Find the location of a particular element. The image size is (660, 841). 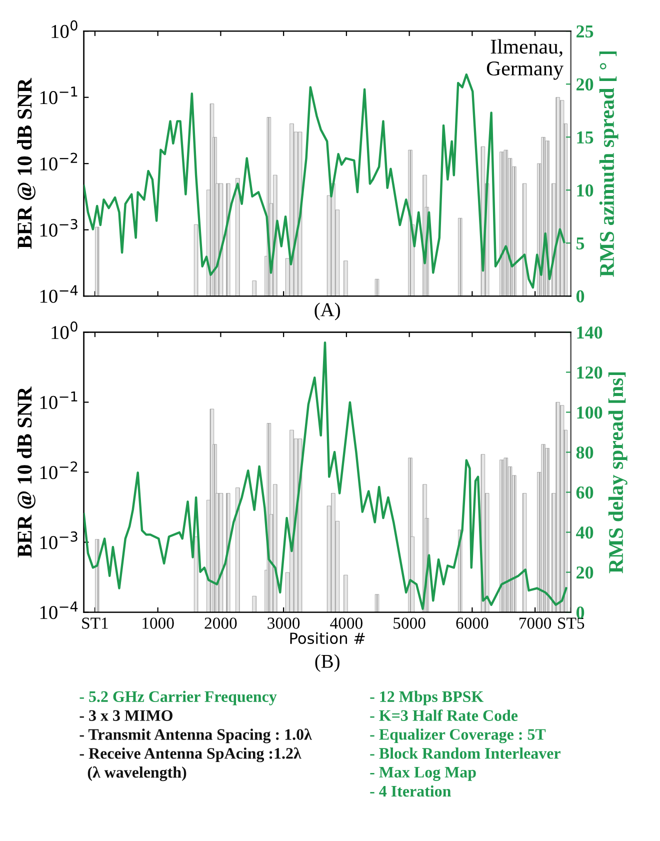

x-tick-label: 6000 is located at coordinates (472, 623).